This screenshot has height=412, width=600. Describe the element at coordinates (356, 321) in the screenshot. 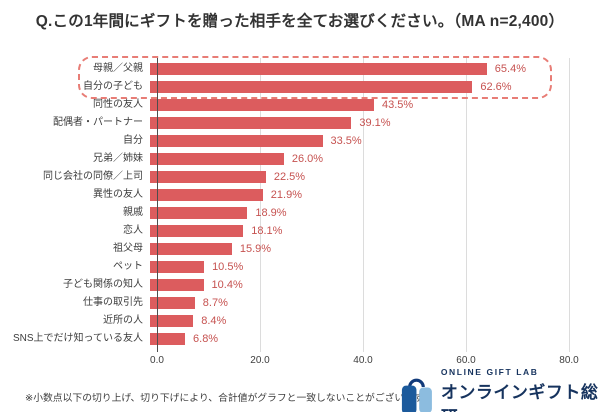

I see `bar-track: 8.4%` at that location.